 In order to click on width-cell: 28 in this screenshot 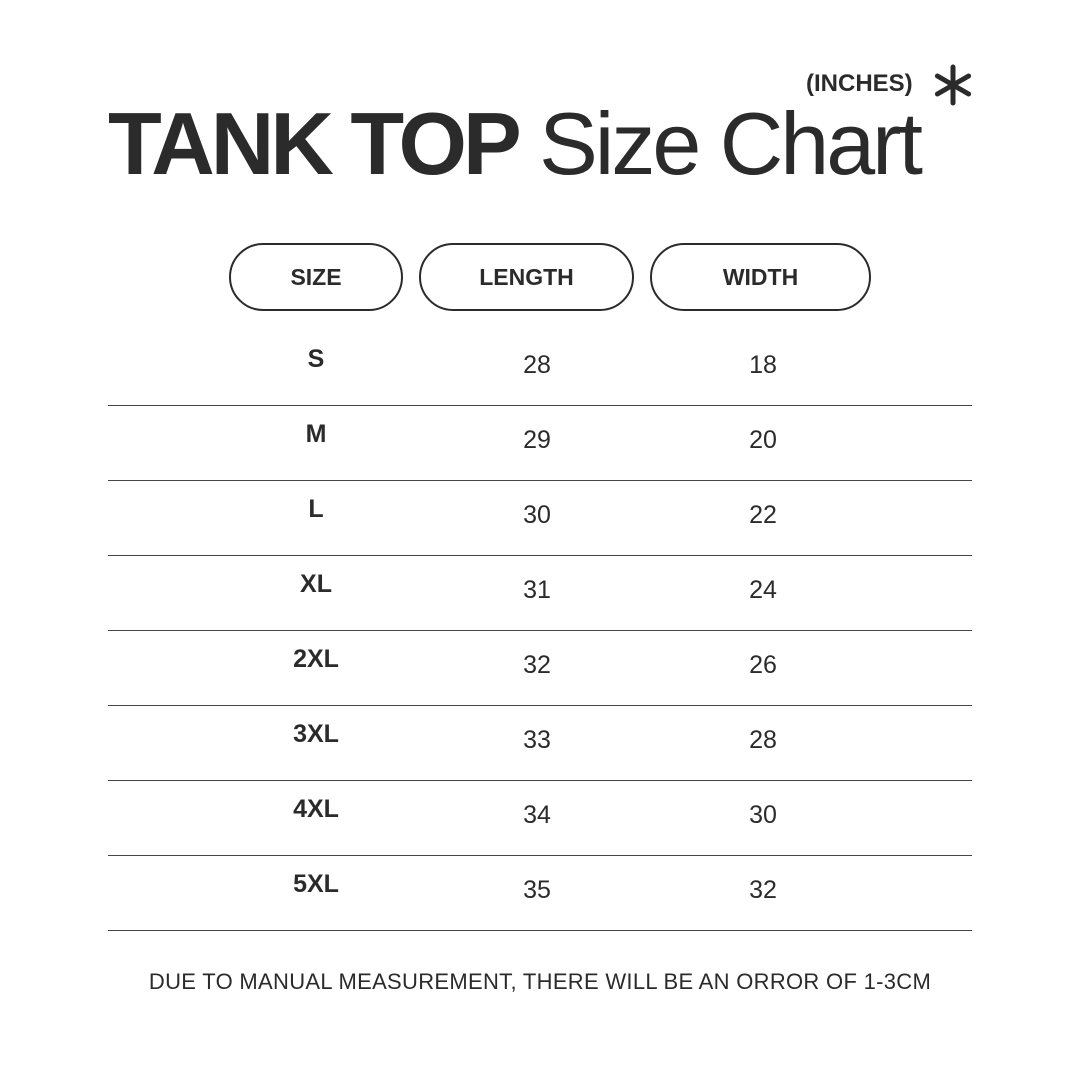, I will do `click(763, 740)`.